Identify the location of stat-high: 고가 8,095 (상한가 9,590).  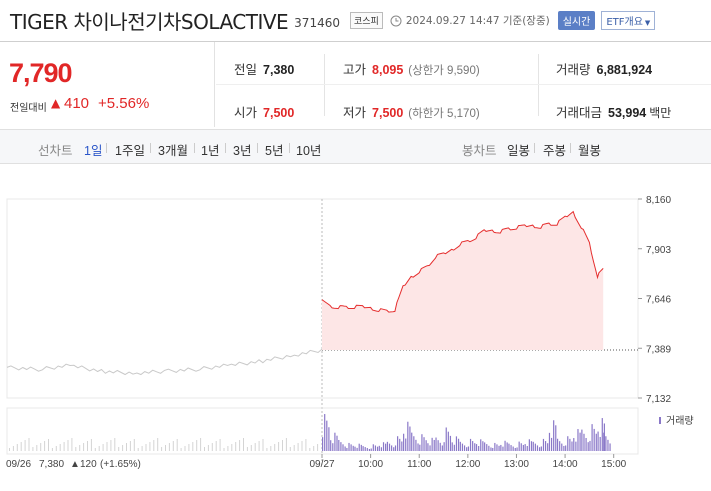
(411, 68).